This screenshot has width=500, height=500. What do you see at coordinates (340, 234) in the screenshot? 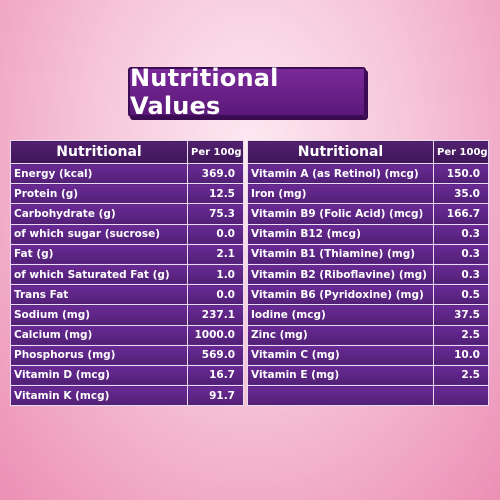
I see `nutrient-label: Vitamin B12 (mcg)` at bounding box center [340, 234].